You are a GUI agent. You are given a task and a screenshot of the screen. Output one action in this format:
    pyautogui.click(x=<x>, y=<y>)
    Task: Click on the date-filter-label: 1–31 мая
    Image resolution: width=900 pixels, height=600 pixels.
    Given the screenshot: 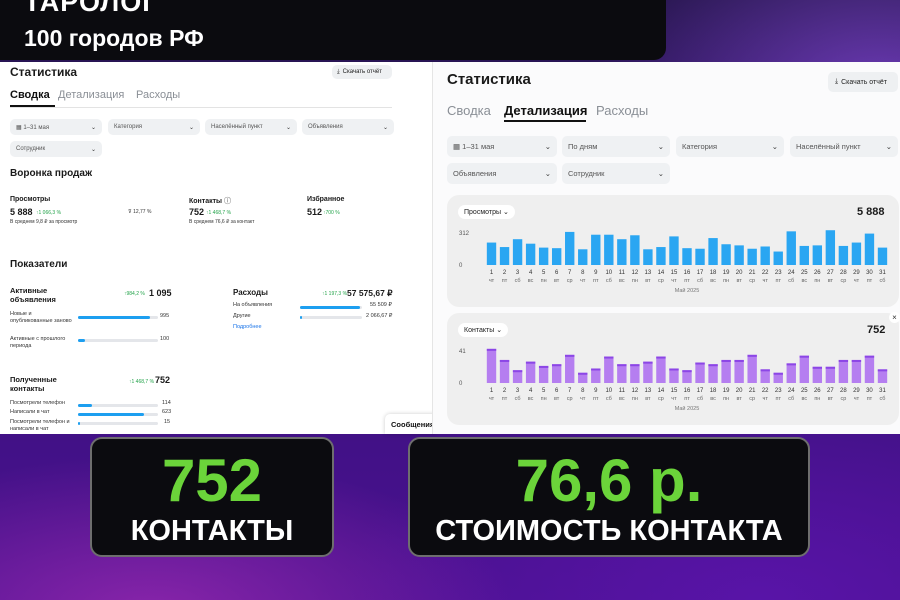 What is the action you would take?
    pyautogui.click(x=36, y=127)
    